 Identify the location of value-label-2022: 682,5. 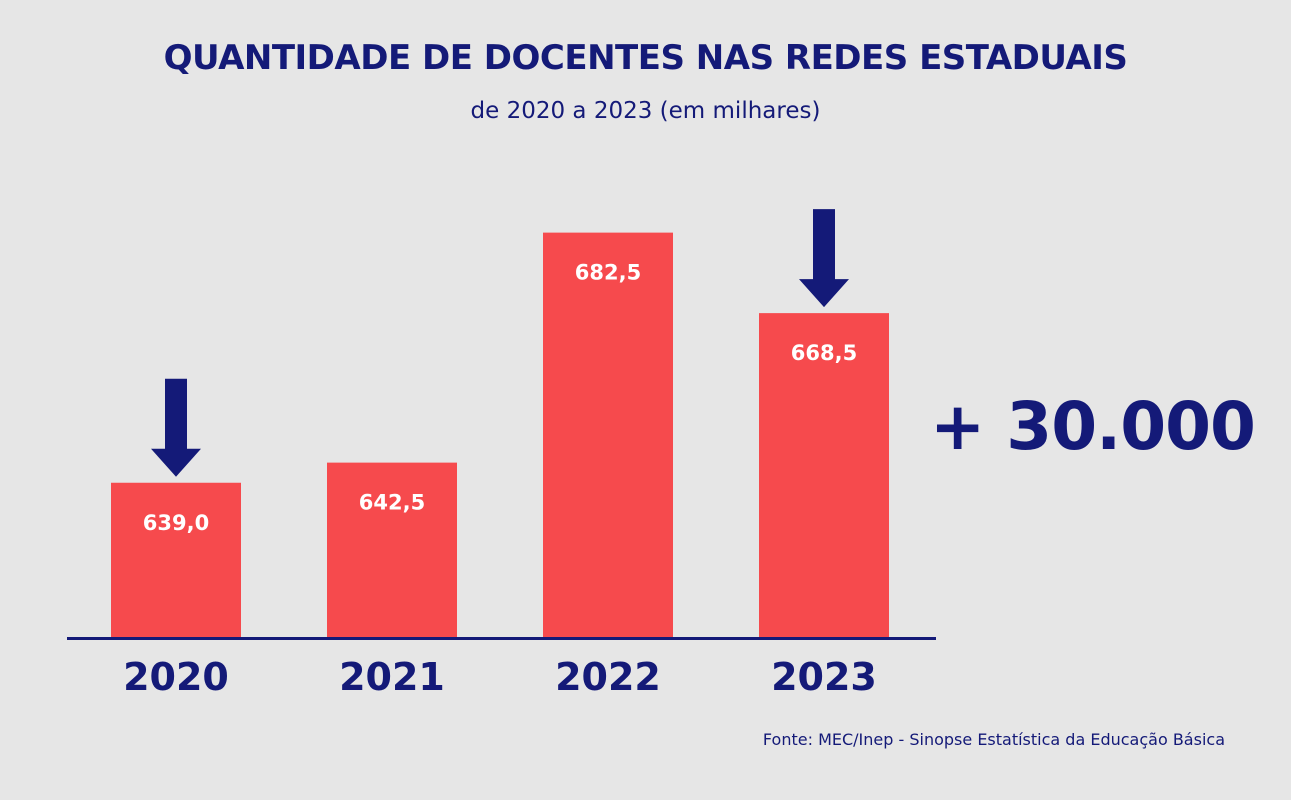
(608, 273).